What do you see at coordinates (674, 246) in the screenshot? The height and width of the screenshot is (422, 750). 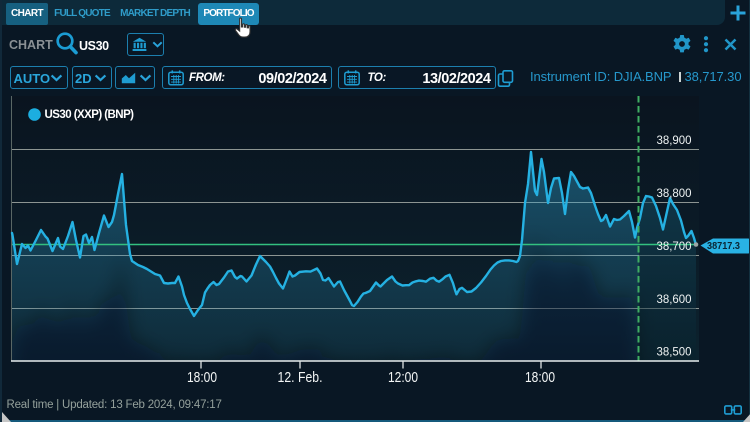 I see `svg-text: 38,700` at bounding box center [674, 246].